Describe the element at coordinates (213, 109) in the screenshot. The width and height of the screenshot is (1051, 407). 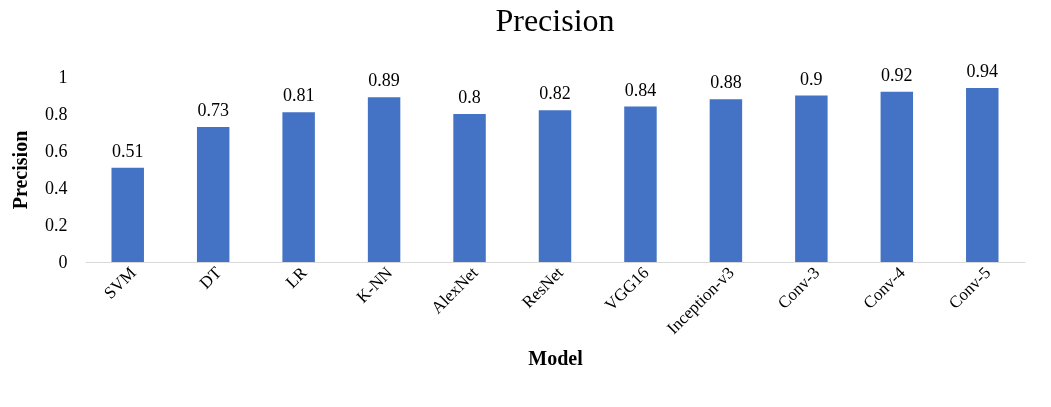
I see `data-label: 0.73` at that location.